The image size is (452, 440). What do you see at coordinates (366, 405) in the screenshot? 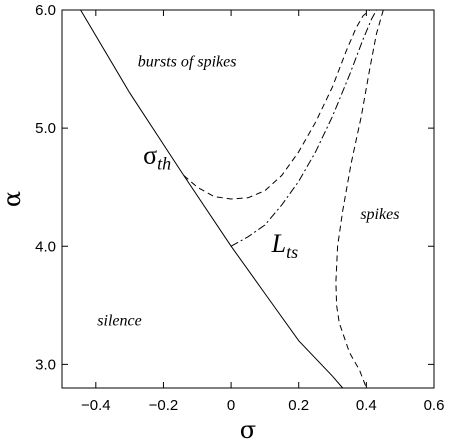
I see `x-tick-label: 0.4` at bounding box center [366, 405].